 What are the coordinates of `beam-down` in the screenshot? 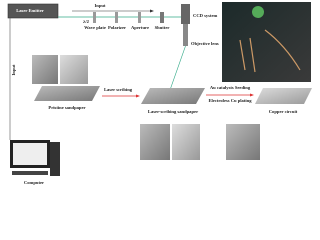 It's located at (177, 68).